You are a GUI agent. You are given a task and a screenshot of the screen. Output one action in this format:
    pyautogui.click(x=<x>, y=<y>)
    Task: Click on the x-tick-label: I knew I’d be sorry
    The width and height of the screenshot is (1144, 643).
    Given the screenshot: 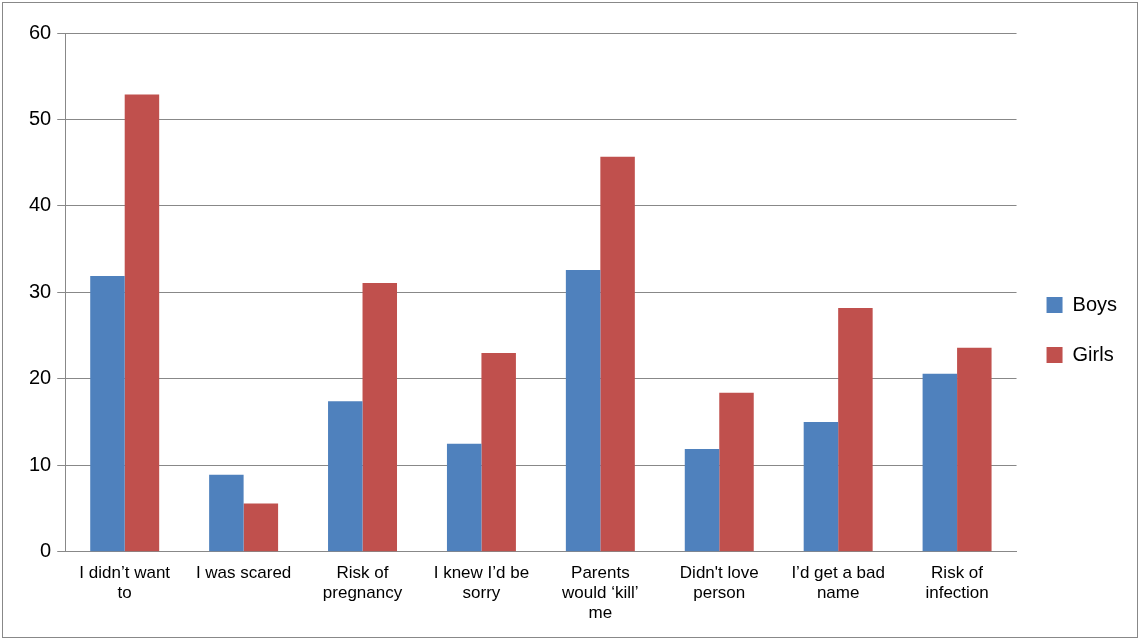 What is the action you would take?
    pyautogui.click(x=481, y=582)
    